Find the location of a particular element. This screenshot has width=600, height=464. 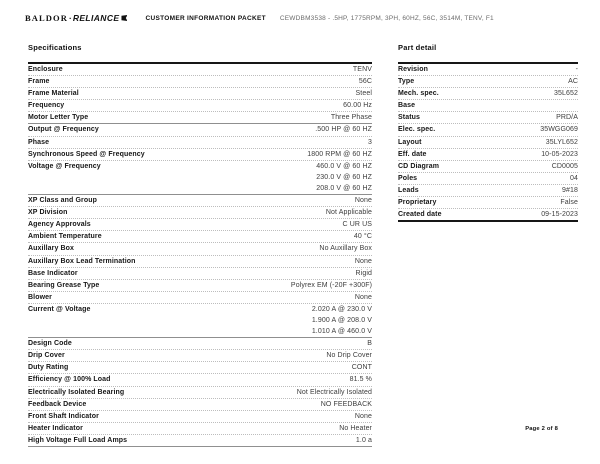

row-value: 9#18 is located at coordinates (570, 190).